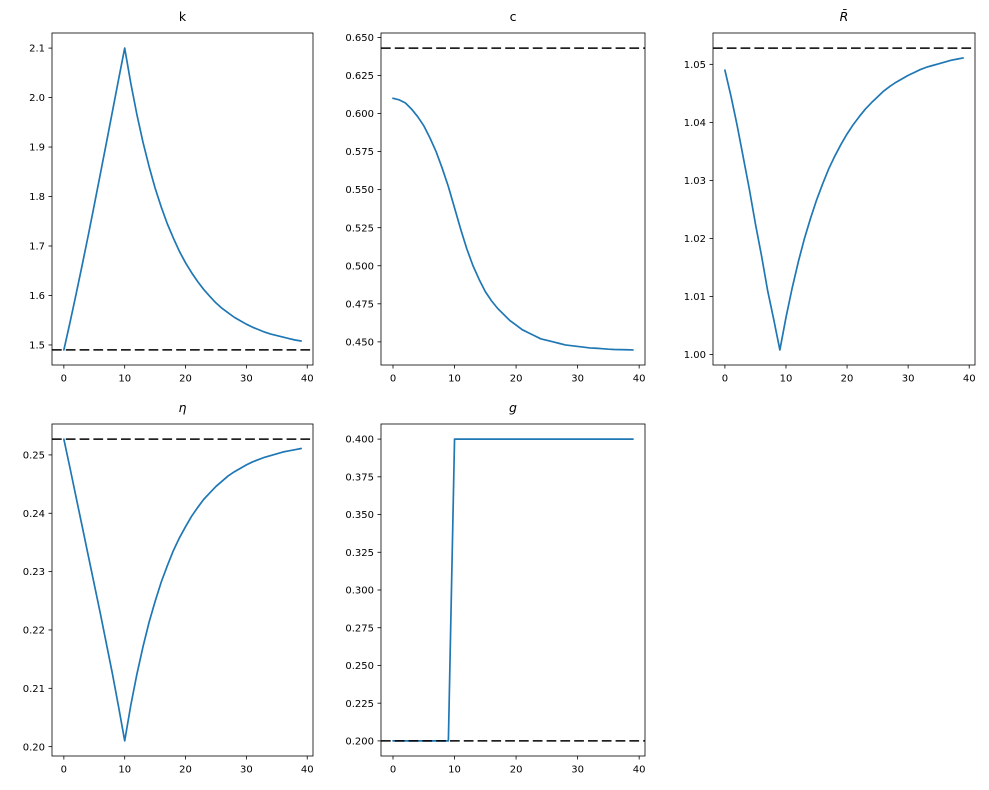 Image resolution: width=989 pixels, height=790 pixels. Describe the element at coordinates (37, 296) in the screenshot. I see `y-tick-label: 1.6` at that location.